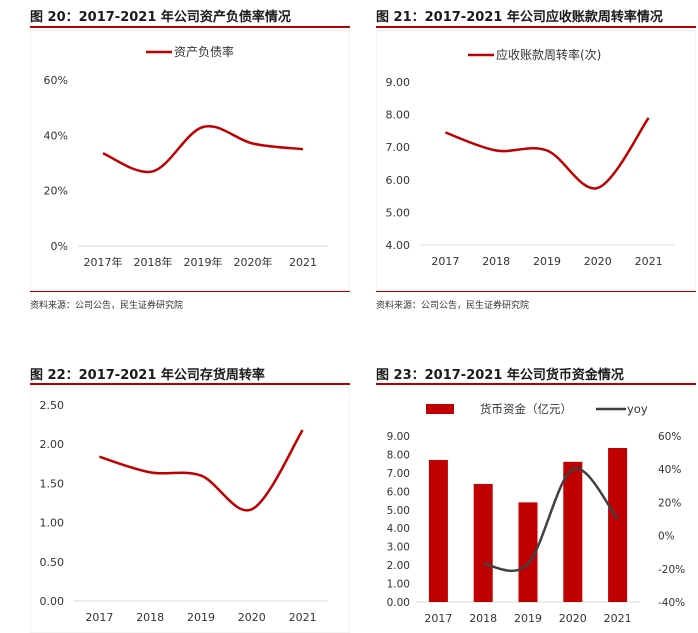 Image resolution: width=698 pixels, height=633 pixels. Describe the element at coordinates (59, 246) in the screenshot. I see `y-tick-label: 0%` at that location.